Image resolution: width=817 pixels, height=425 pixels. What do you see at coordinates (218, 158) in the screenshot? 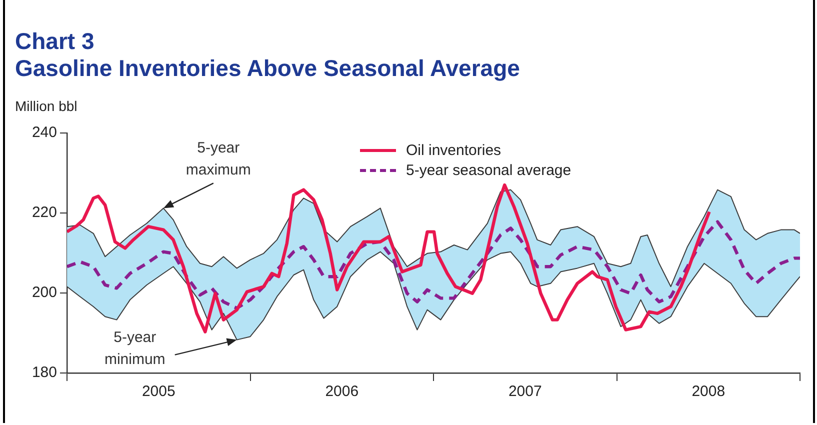
I see `annotation: 5-year maximum` at bounding box center [218, 158].